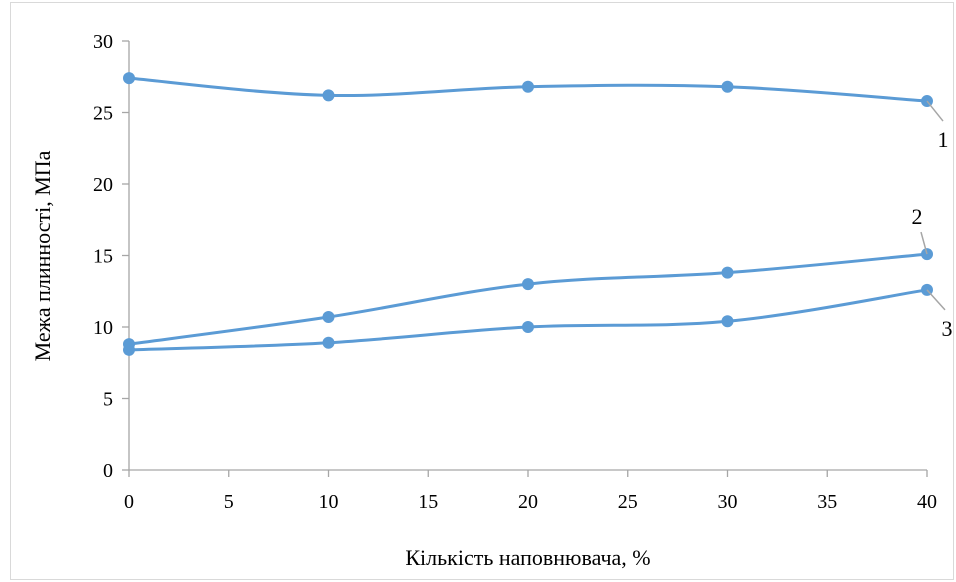 This screenshot has height=582, width=956. What do you see at coordinates (428, 502) in the screenshot?
I see `x-tick-label: 15` at bounding box center [428, 502].